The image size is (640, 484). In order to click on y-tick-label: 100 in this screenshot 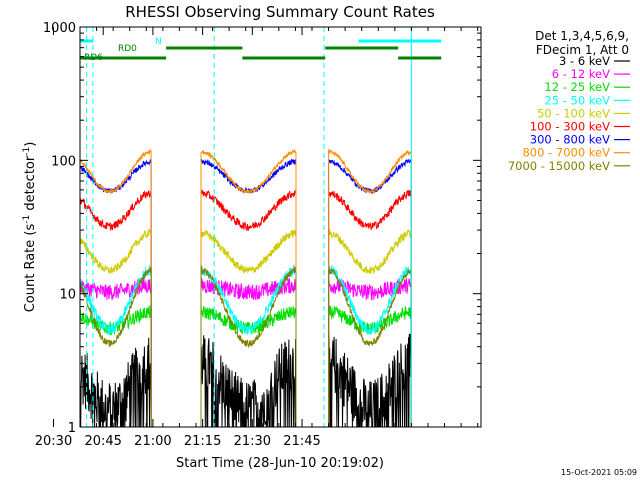, I will do `click(63, 161)`.